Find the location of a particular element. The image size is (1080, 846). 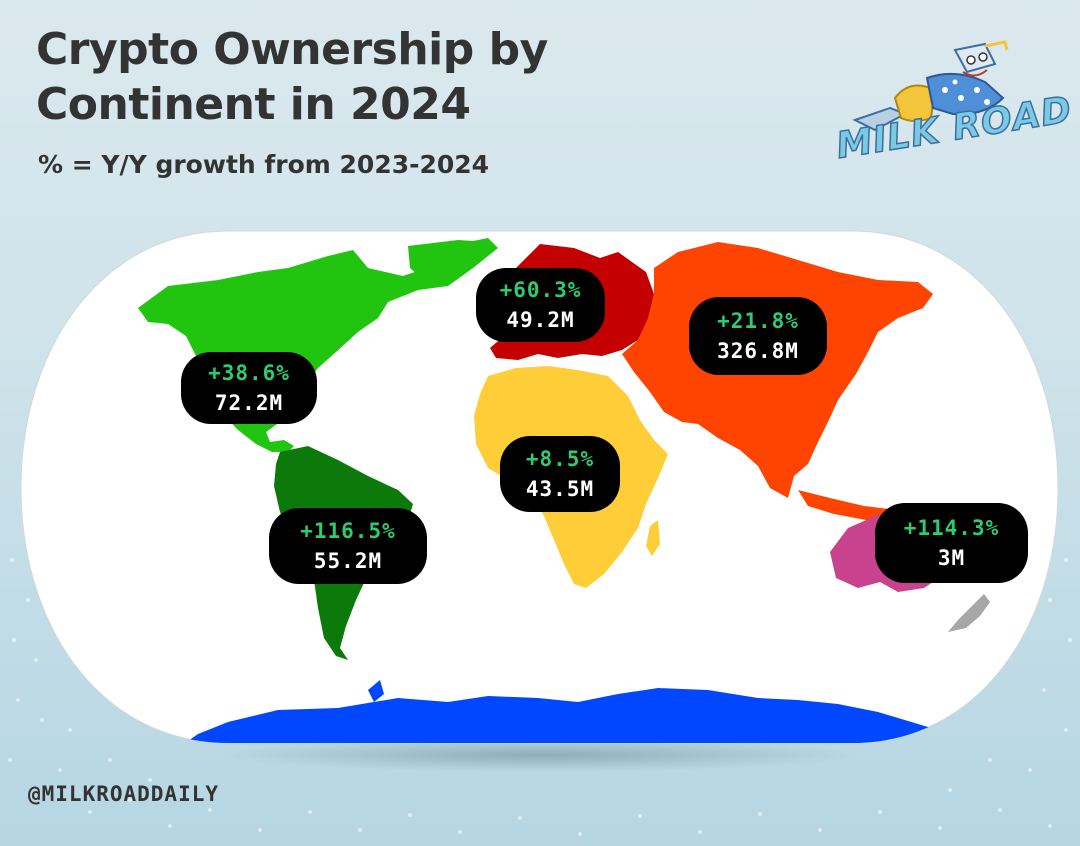

milk-road-logo: MILK ROAD is located at coordinates (954, 108).